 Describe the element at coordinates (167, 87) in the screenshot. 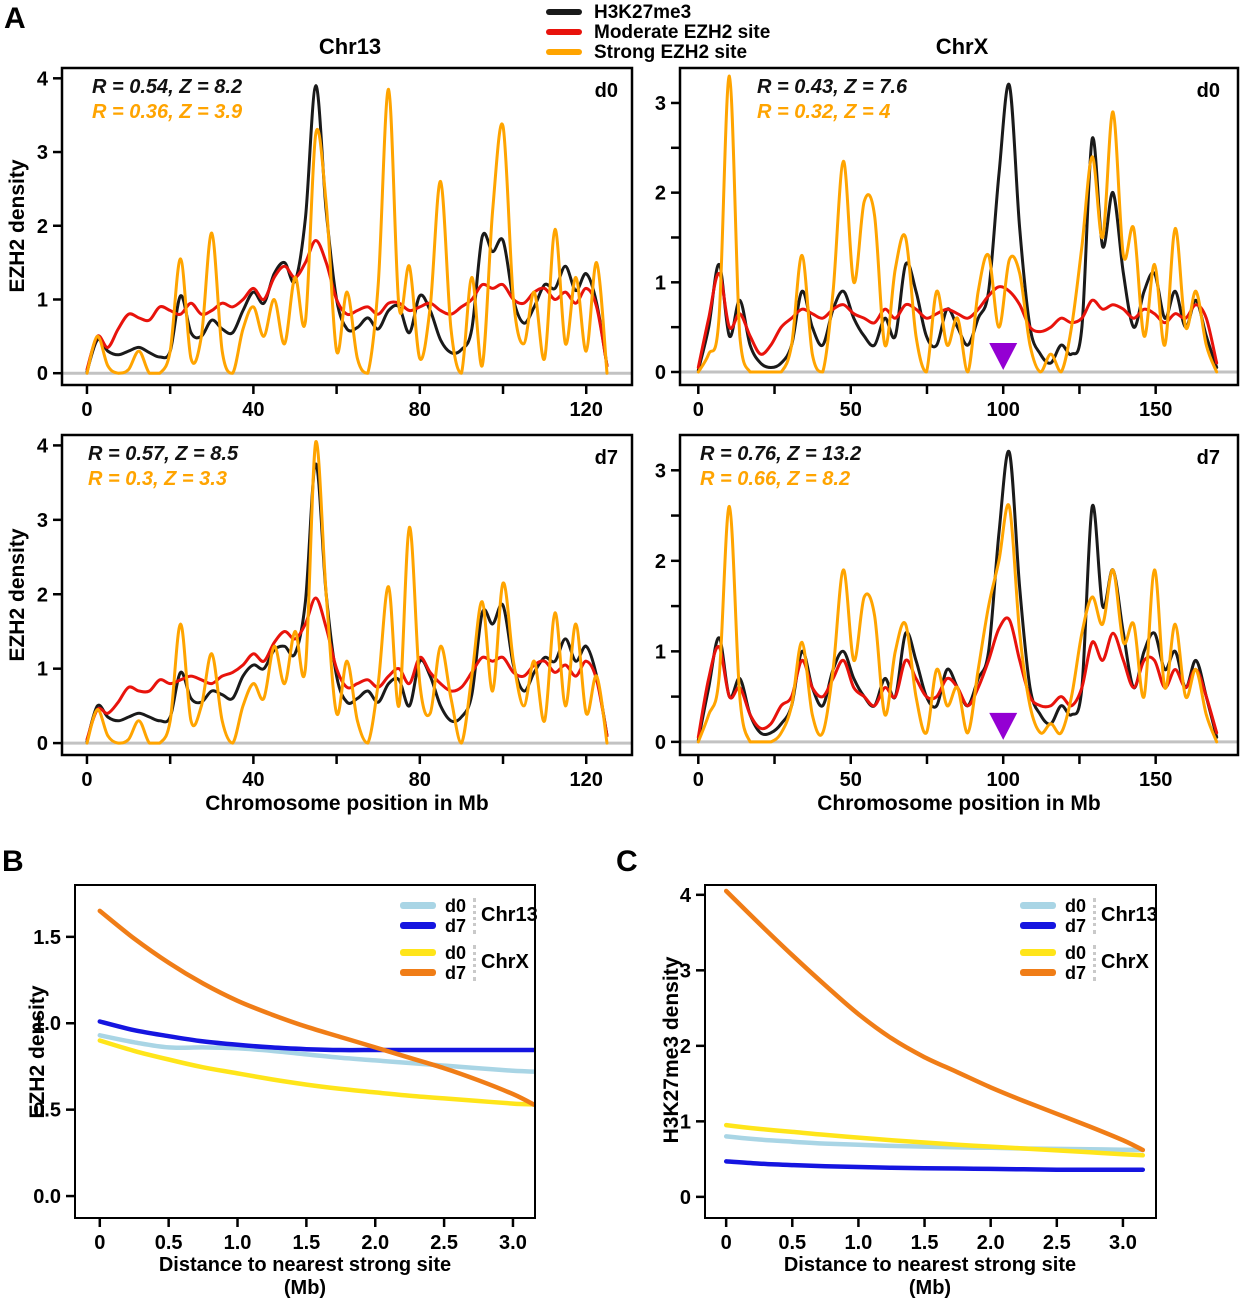

I see `stats-chr13-d0-h3k27me3: R = 0.54, Z = 8.2` at that location.